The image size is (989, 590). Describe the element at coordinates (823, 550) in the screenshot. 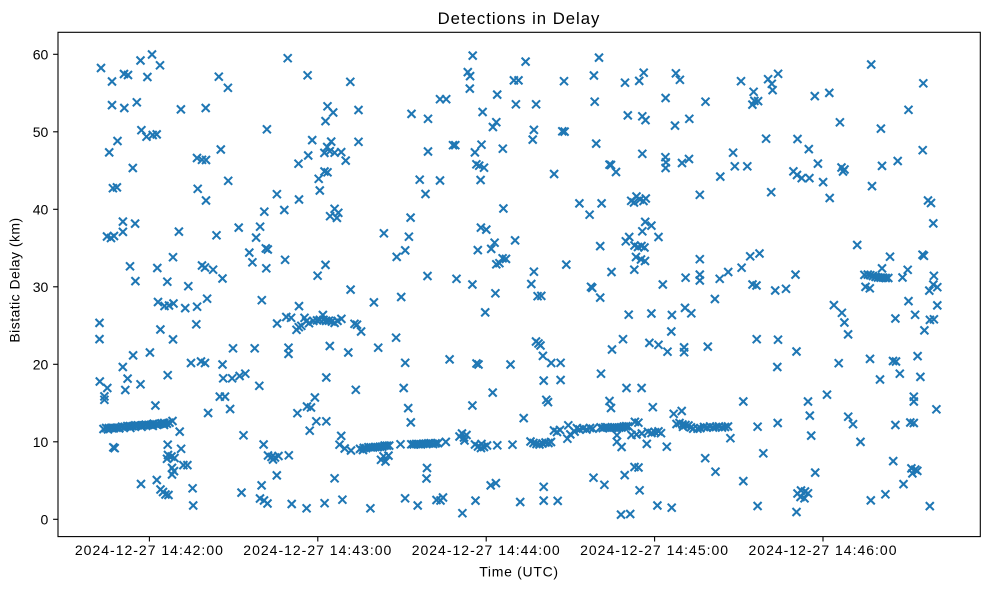

I see `svg-text: 2024-12-27 14:46:00` at that location.